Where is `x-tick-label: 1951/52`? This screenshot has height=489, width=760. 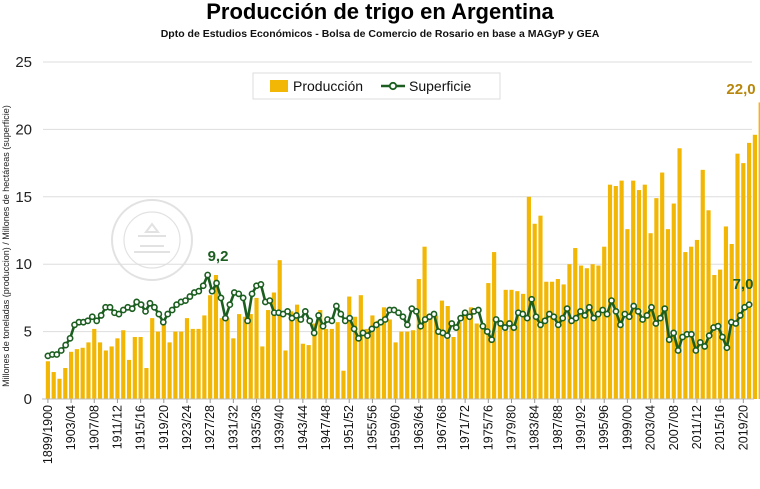 x-tick-label: 1951/52 is located at coordinates (349, 427).